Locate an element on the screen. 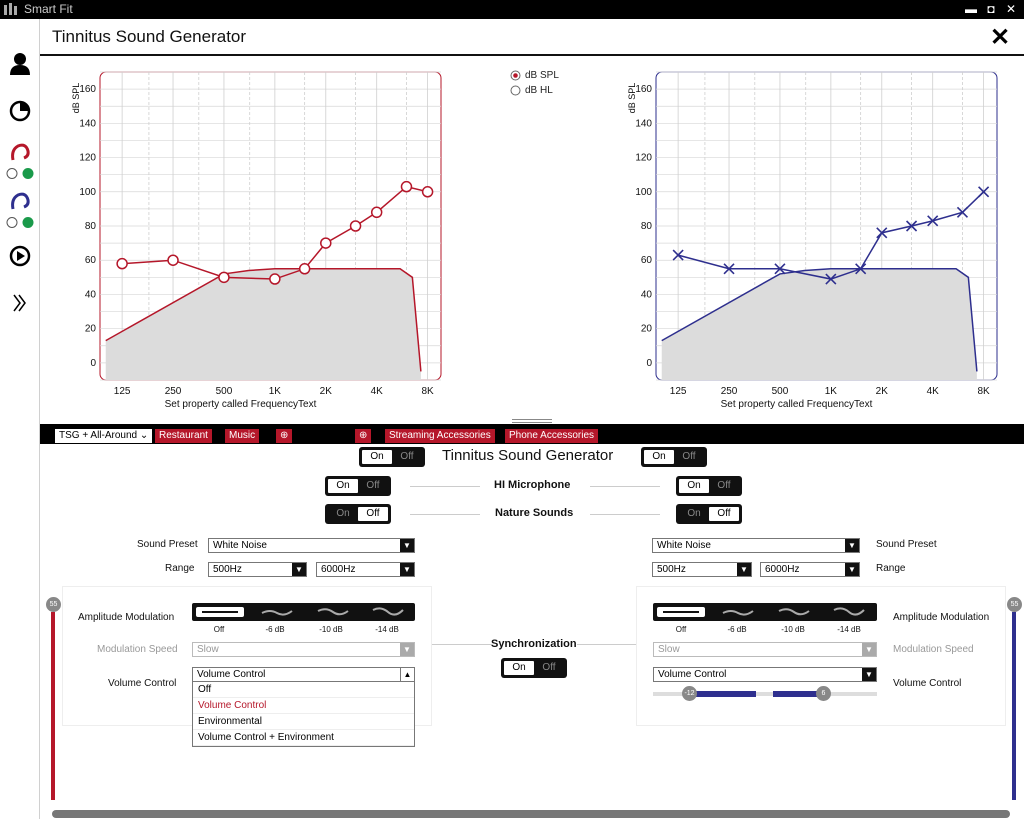  panel-splitter-handle is located at coordinates (532, 421).